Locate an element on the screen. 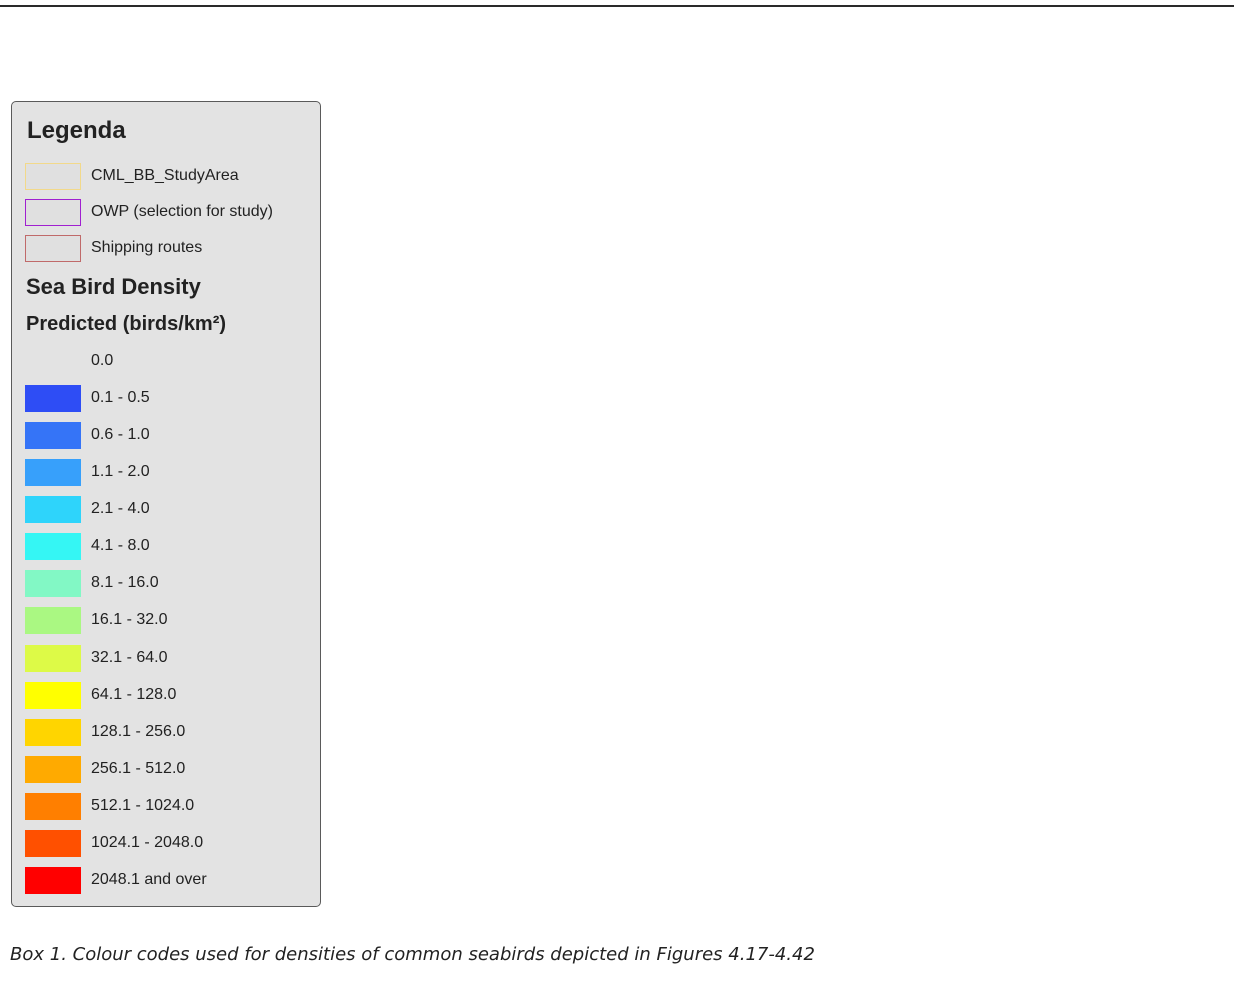 Image resolution: width=1234 pixels, height=994 pixels. legend-layer-item: Shipping routes is located at coordinates (170, 248).